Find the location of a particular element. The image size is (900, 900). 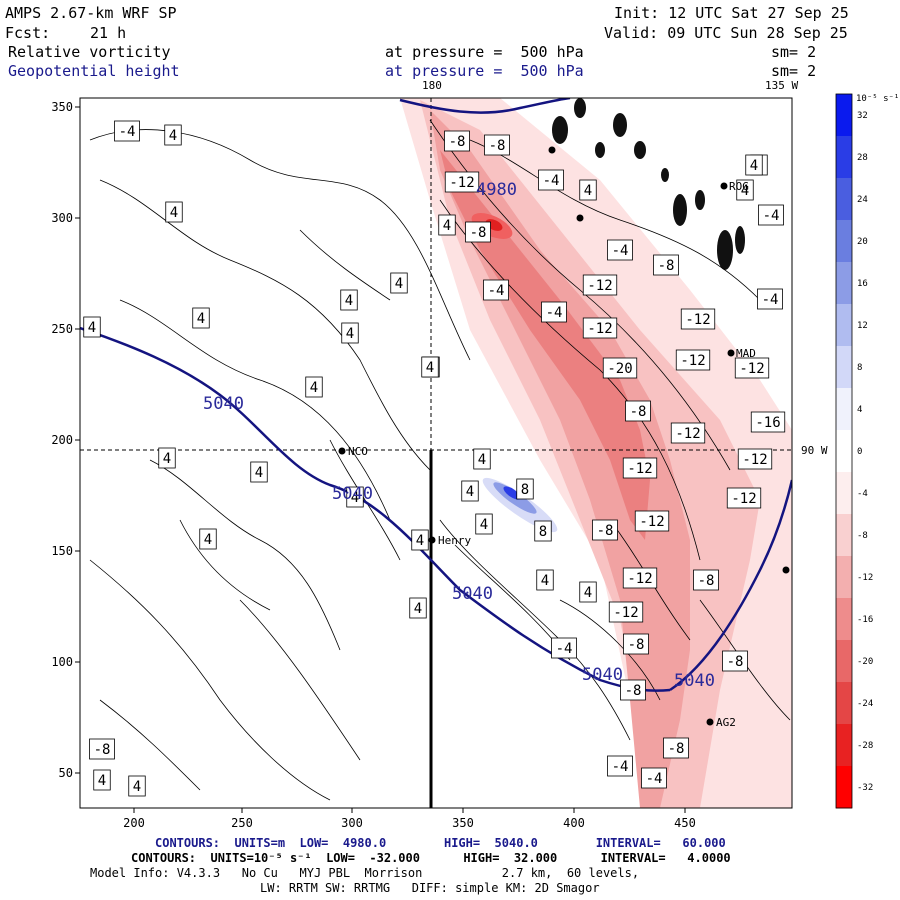

field-vorticity-level: at pressure = 500 hPa is located at coordinates (484, 52).